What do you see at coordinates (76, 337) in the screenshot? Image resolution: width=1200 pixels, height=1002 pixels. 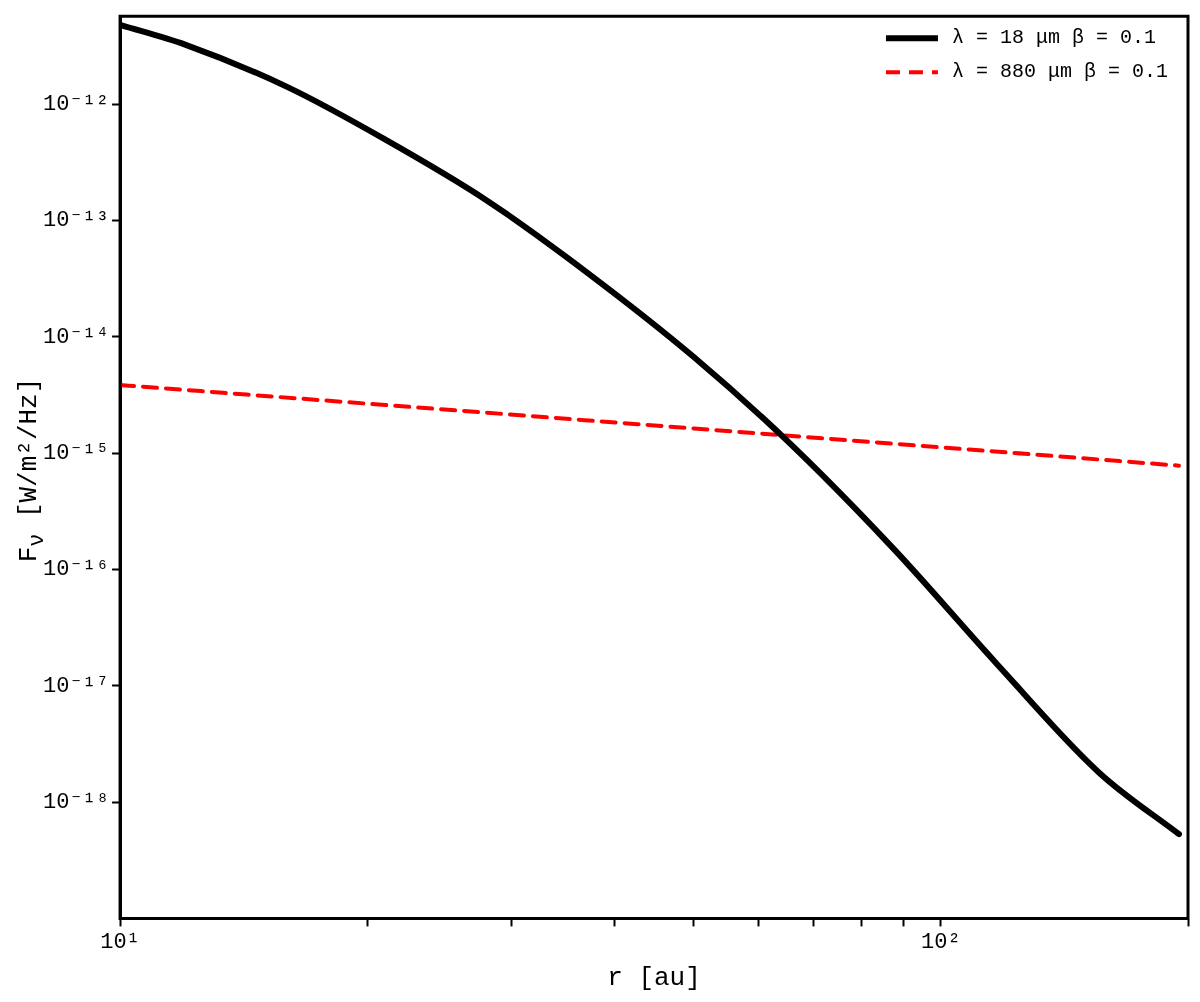 I see `y-tick-label: 10⁻¹⁴` at bounding box center [76, 337].